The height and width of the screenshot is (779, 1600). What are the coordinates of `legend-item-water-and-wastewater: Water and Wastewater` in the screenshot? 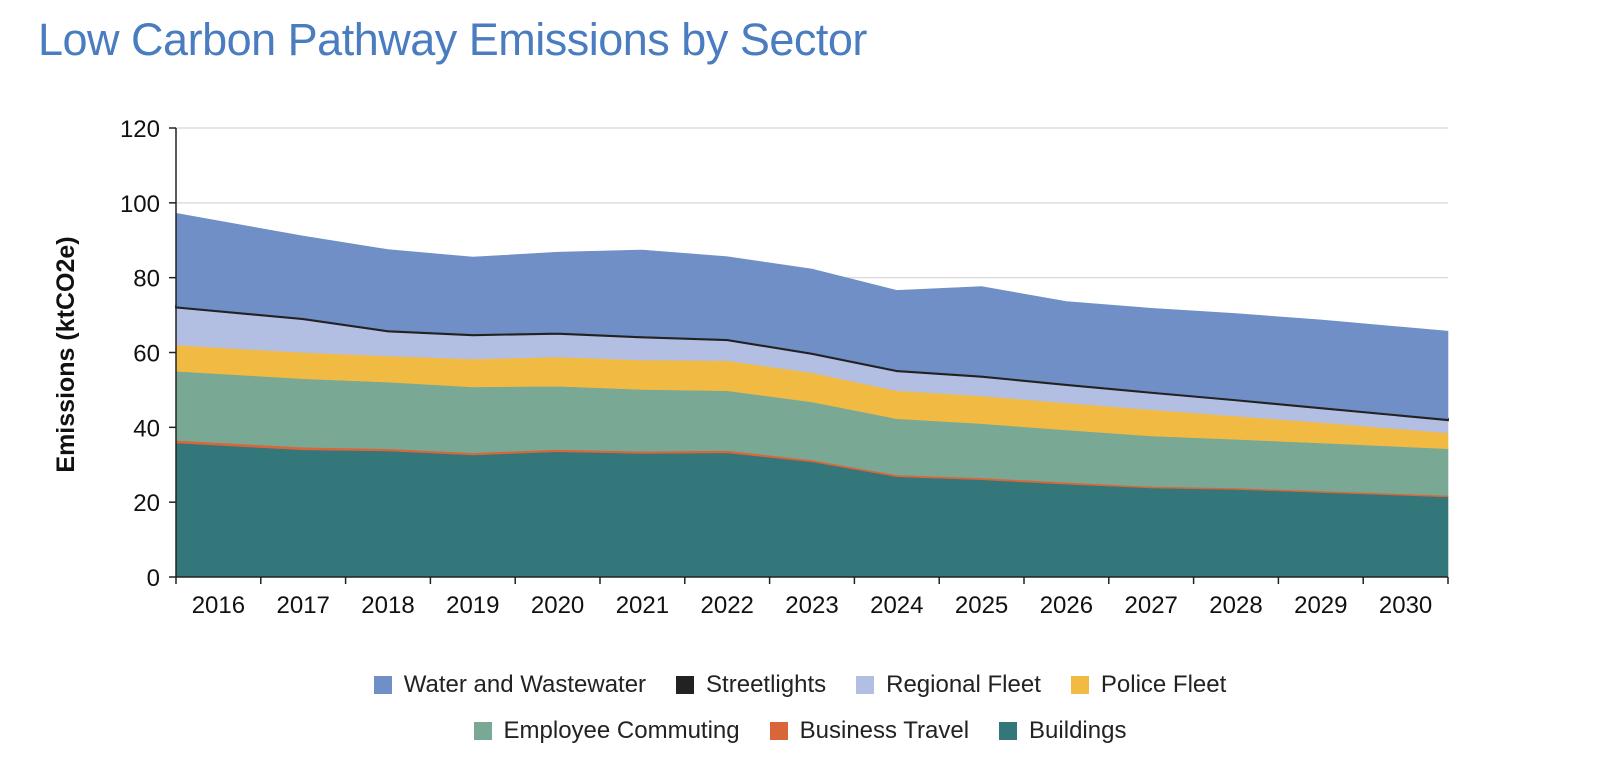 It's located at (510, 685).